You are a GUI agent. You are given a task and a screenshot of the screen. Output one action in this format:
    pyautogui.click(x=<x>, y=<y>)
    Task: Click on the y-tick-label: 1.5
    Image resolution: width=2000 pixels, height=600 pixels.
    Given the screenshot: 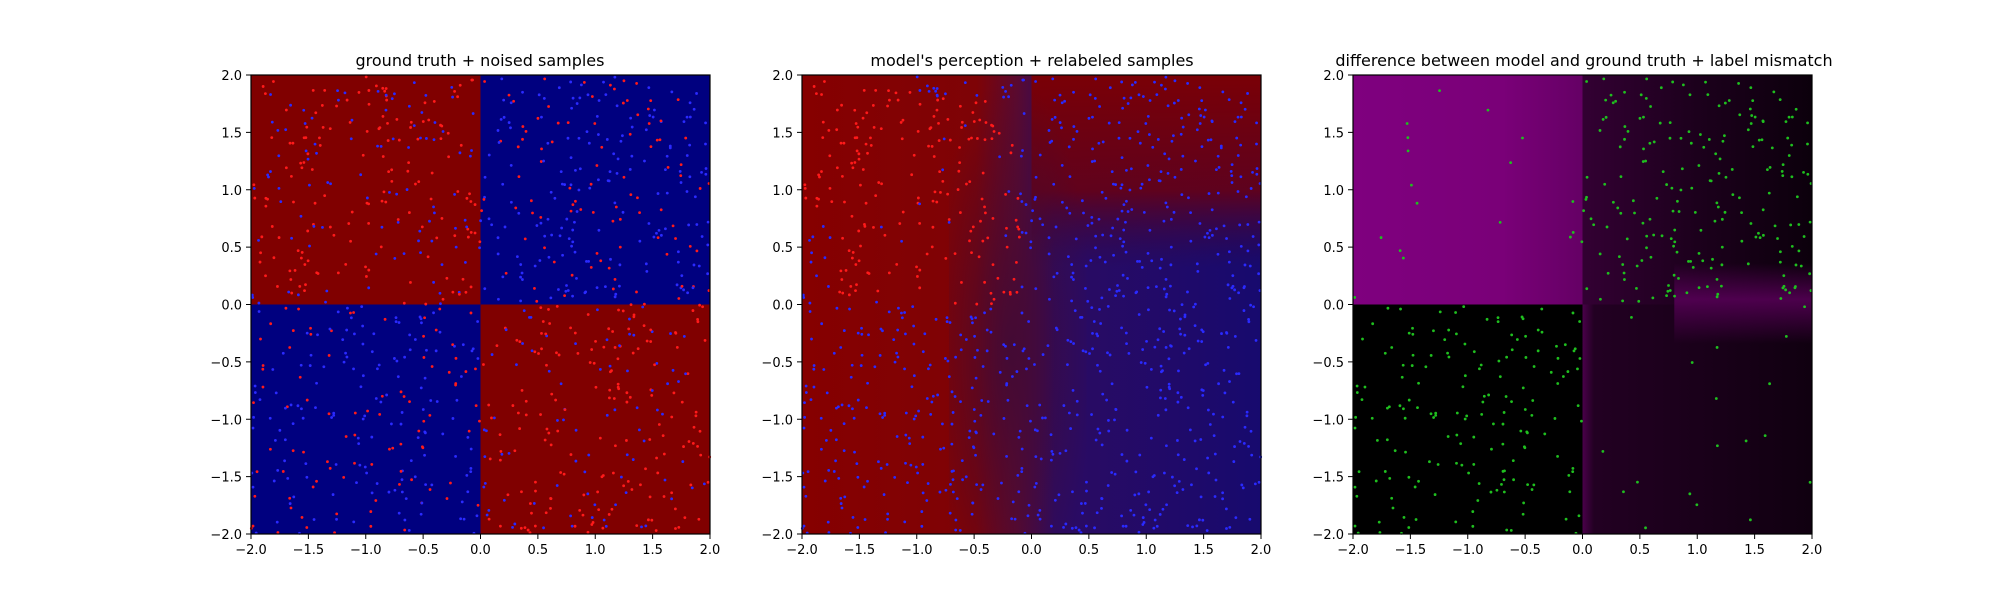 What is the action you would take?
    pyautogui.click(x=1333, y=133)
    